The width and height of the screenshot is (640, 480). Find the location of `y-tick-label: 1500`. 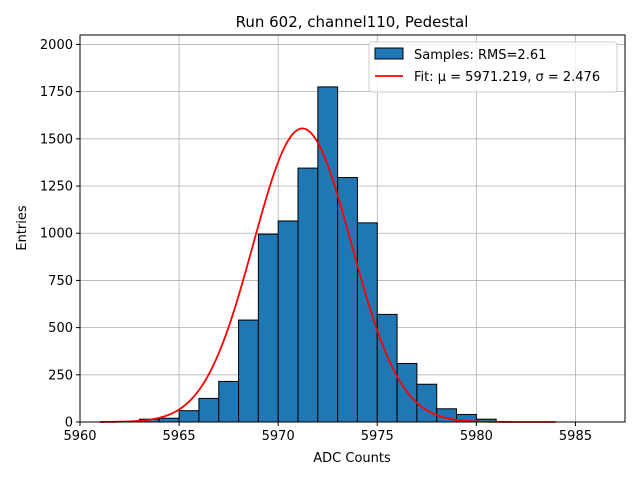

y-tick-label: 1500 is located at coordinates (56, 139).